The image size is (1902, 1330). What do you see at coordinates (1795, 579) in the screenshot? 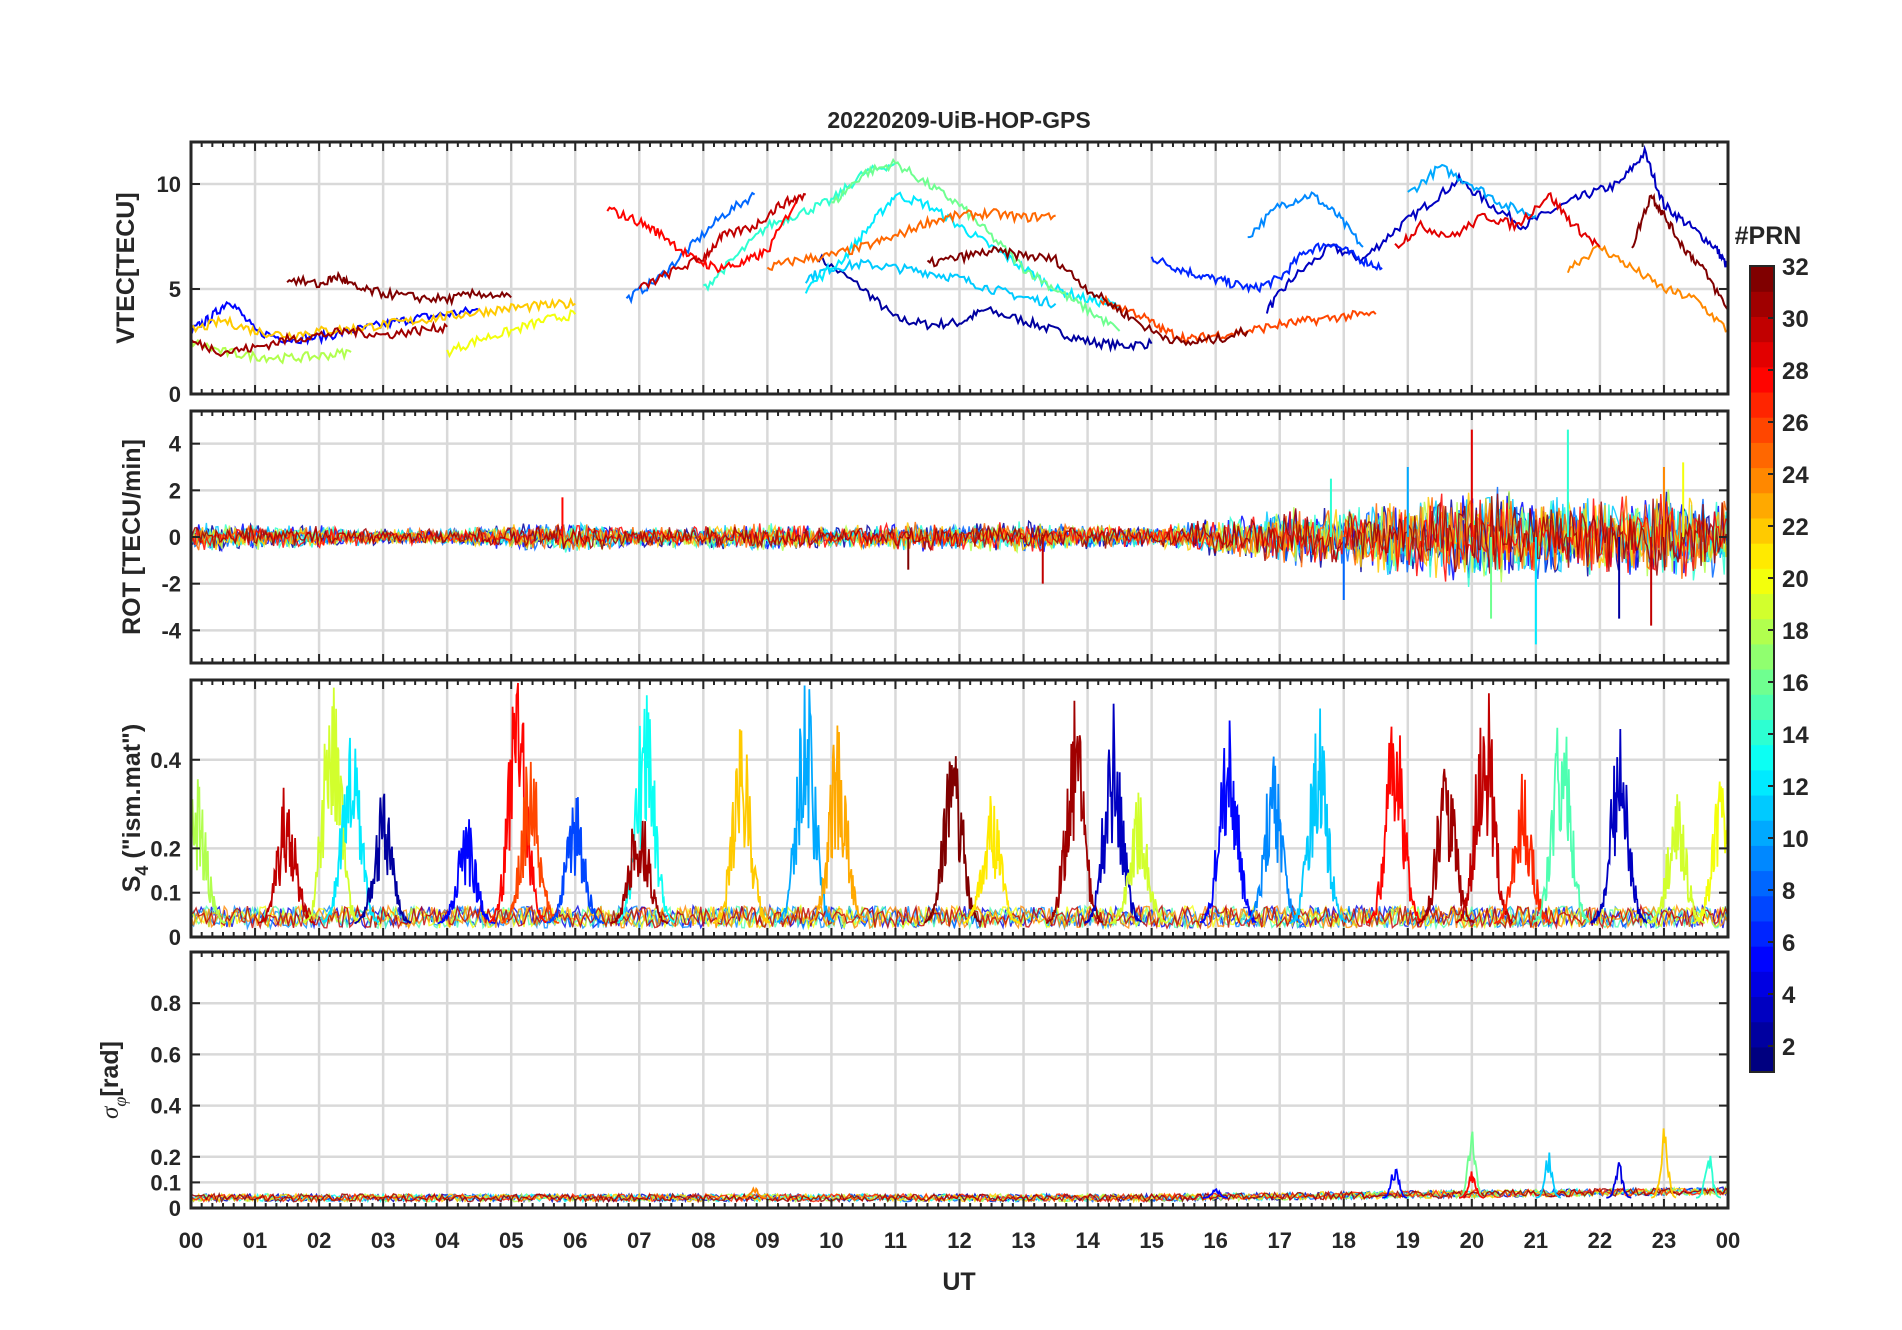
I see `colorbar-tick-label: 20` at bounding box center [1795, 579].